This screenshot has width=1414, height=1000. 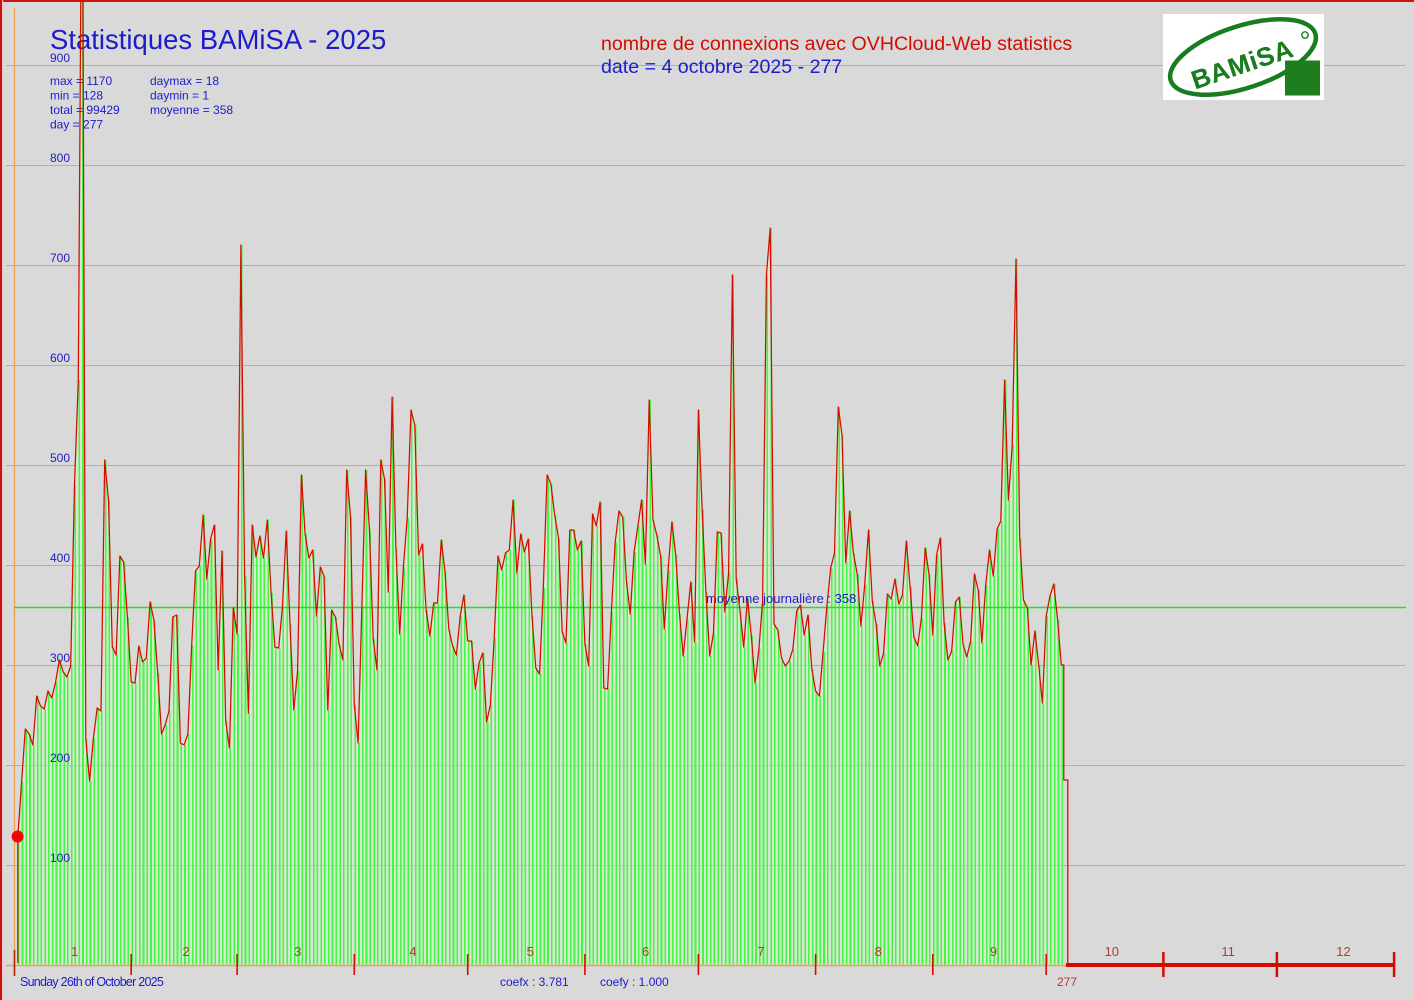 What do you see at coordinates (634, 982) in the screenshot?
I see `svg-text: coefy : 1.000` at bounding box center [634, 982].